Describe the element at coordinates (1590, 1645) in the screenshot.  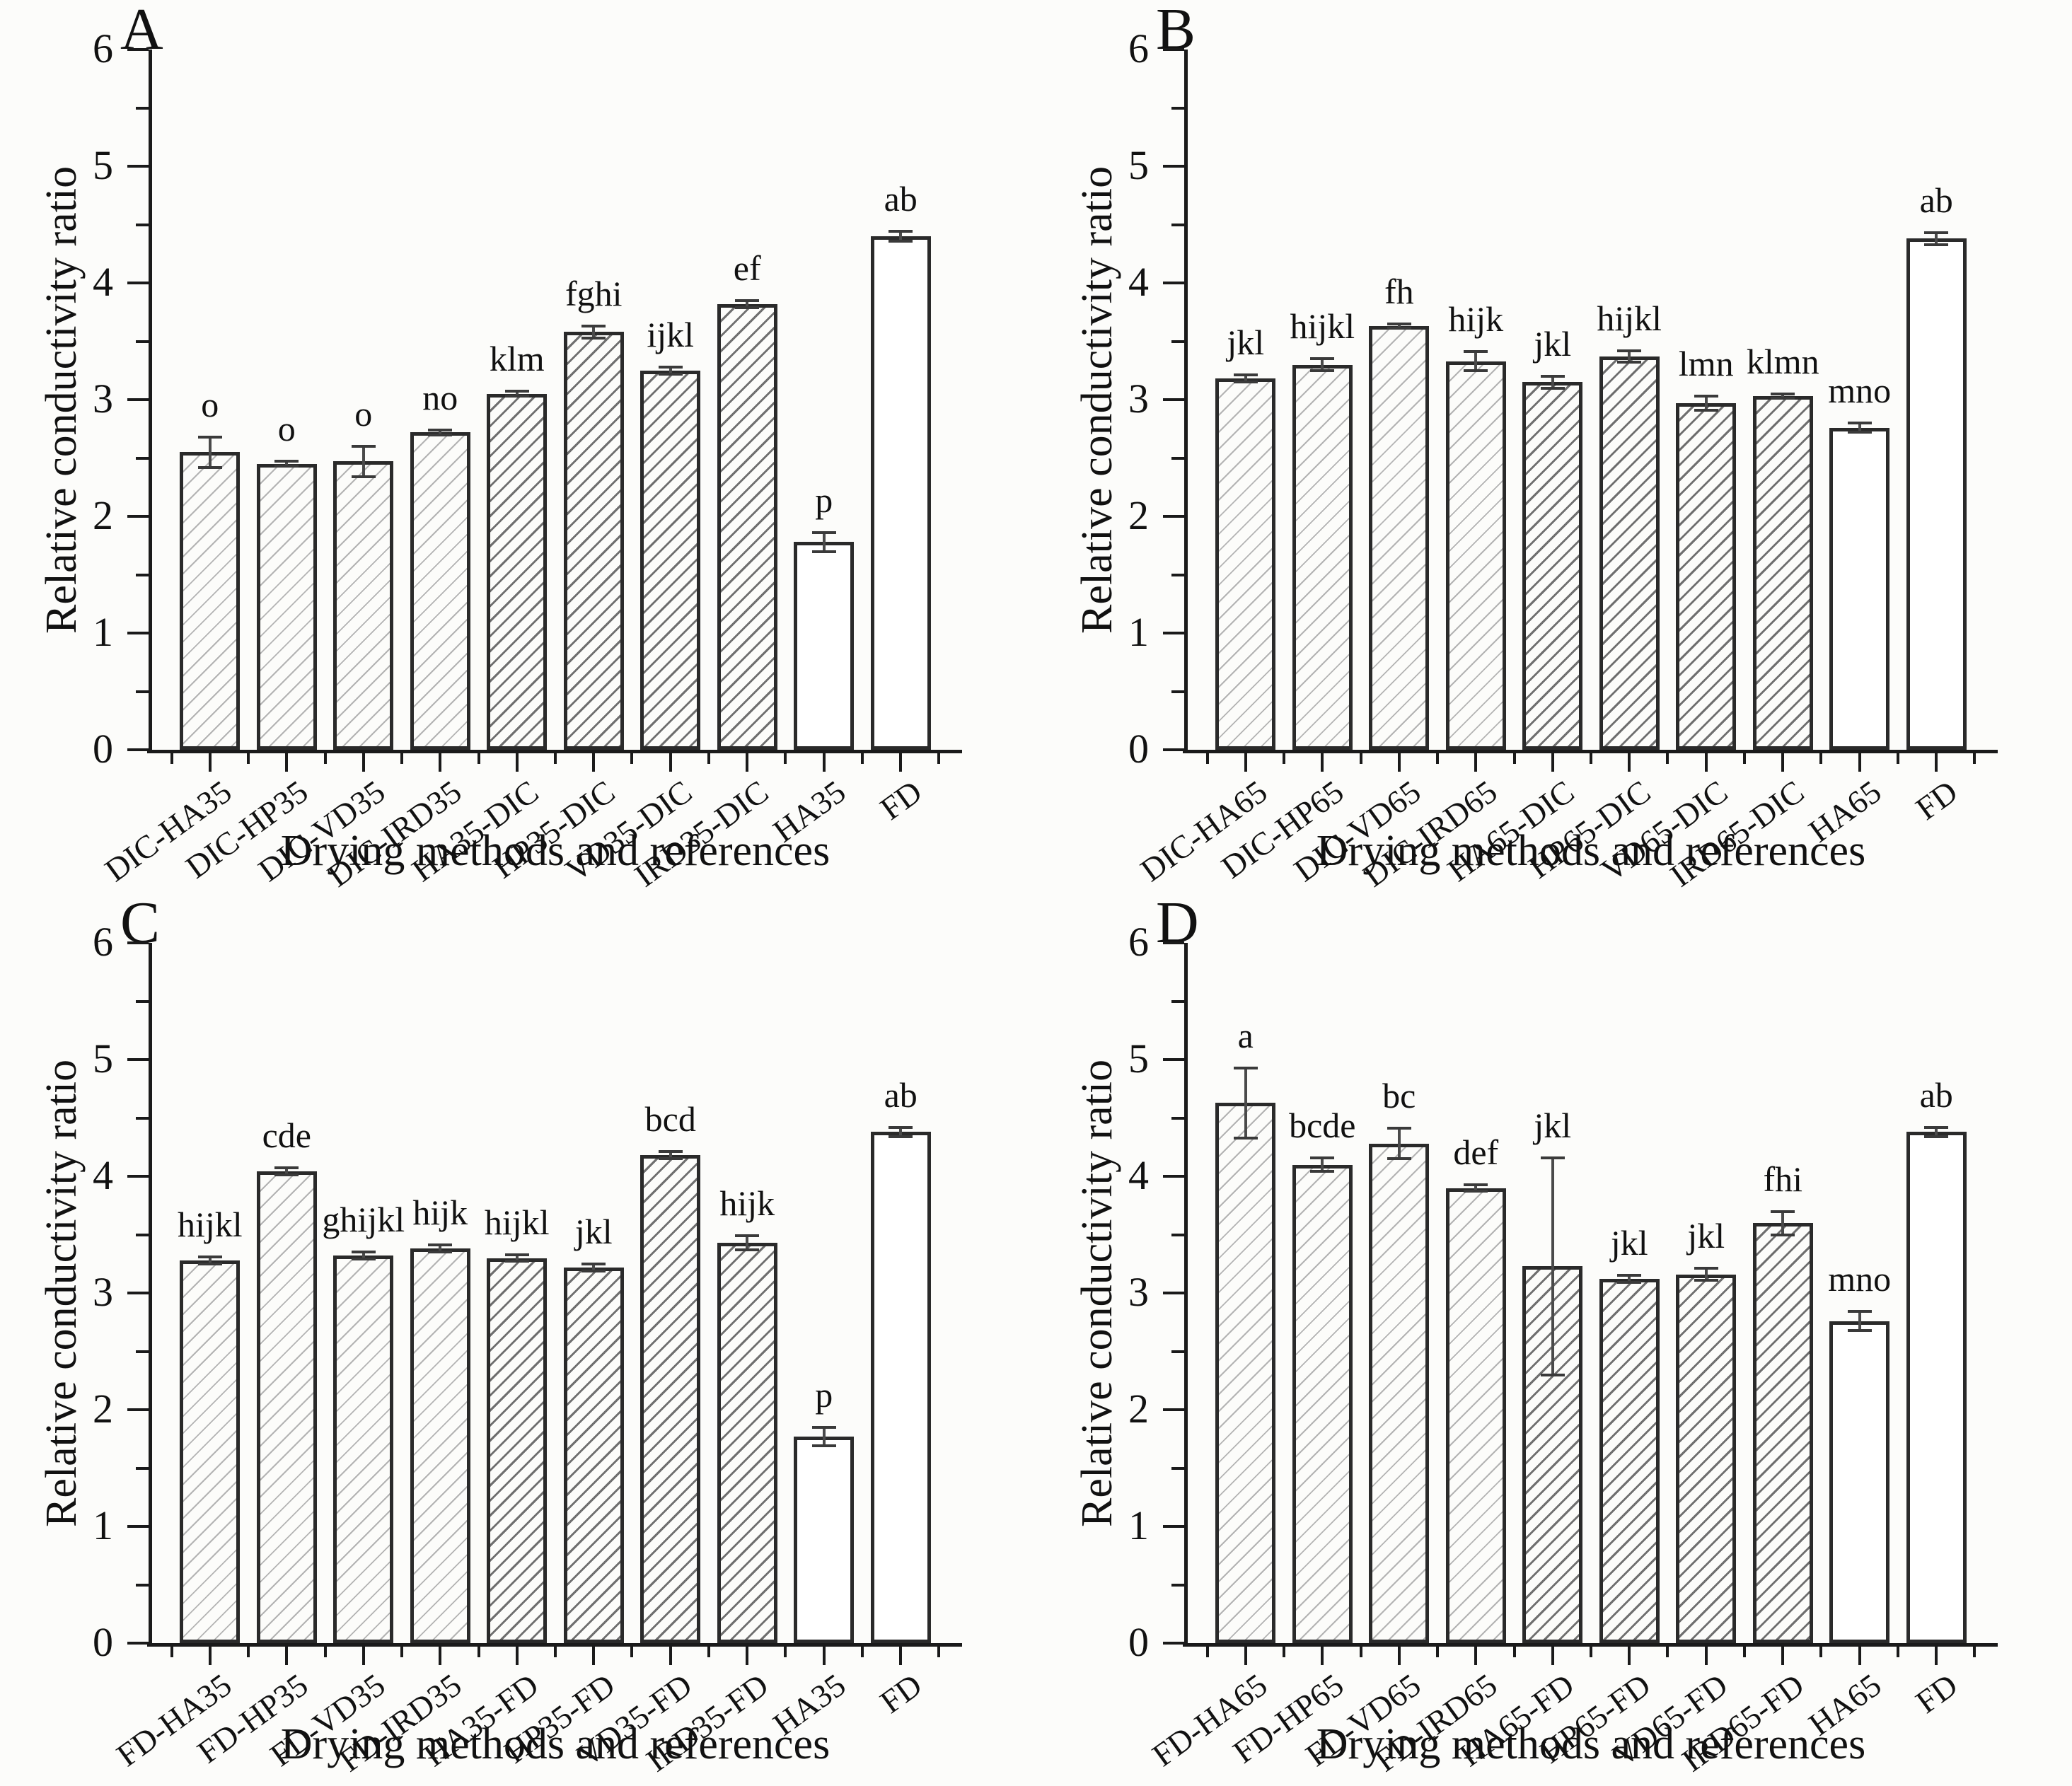
I see `x-axis-line` at that location.